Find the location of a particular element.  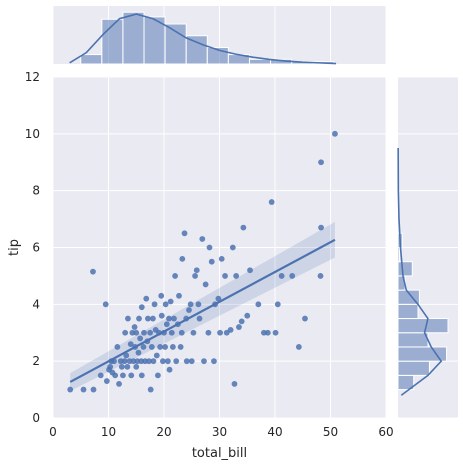

x-tick-label: 30 is located at coordinates (219, 432).